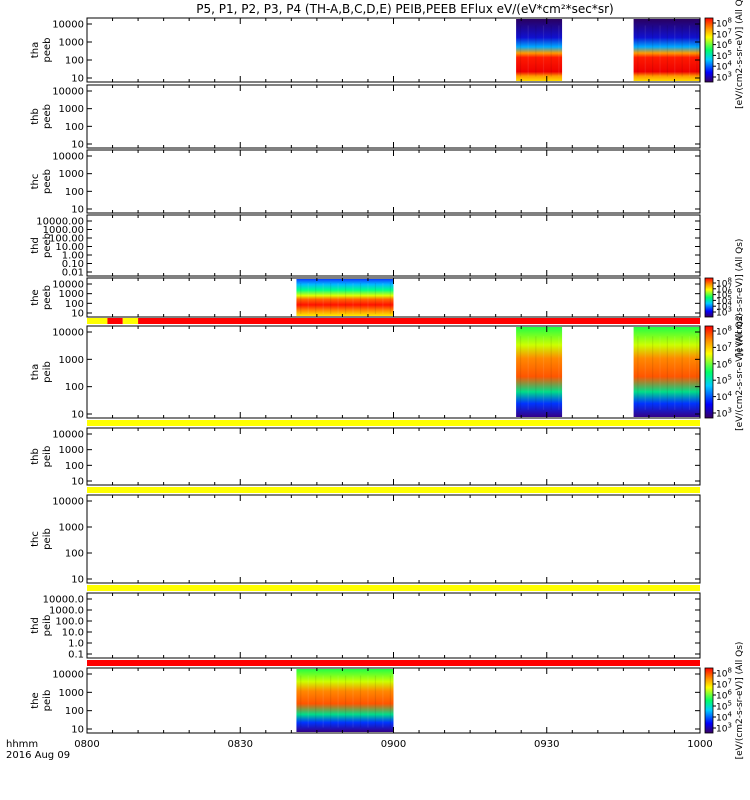 Image resolution: width=750 pixels, height=800 pixels. I want to click on panel-thc-peib: 10000 1000 100 10 thc peib, so click(365, 536).